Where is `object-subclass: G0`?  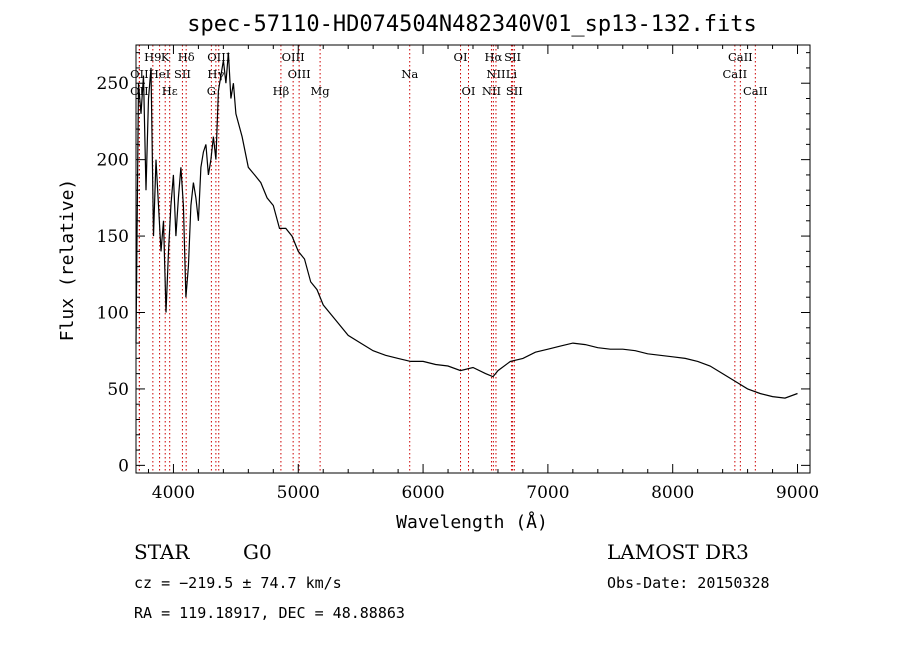
object-subclass: G0 is located at coordinates (257, 552).